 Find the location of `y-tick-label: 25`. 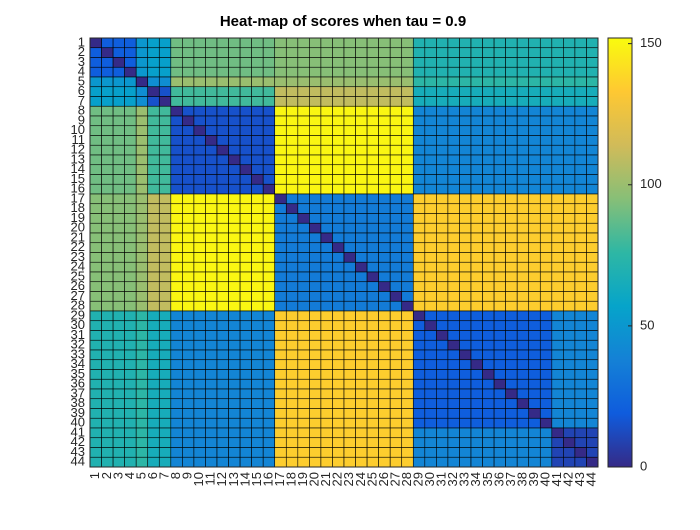

y-tick-label: 25 is located at coordinates (78, 275).